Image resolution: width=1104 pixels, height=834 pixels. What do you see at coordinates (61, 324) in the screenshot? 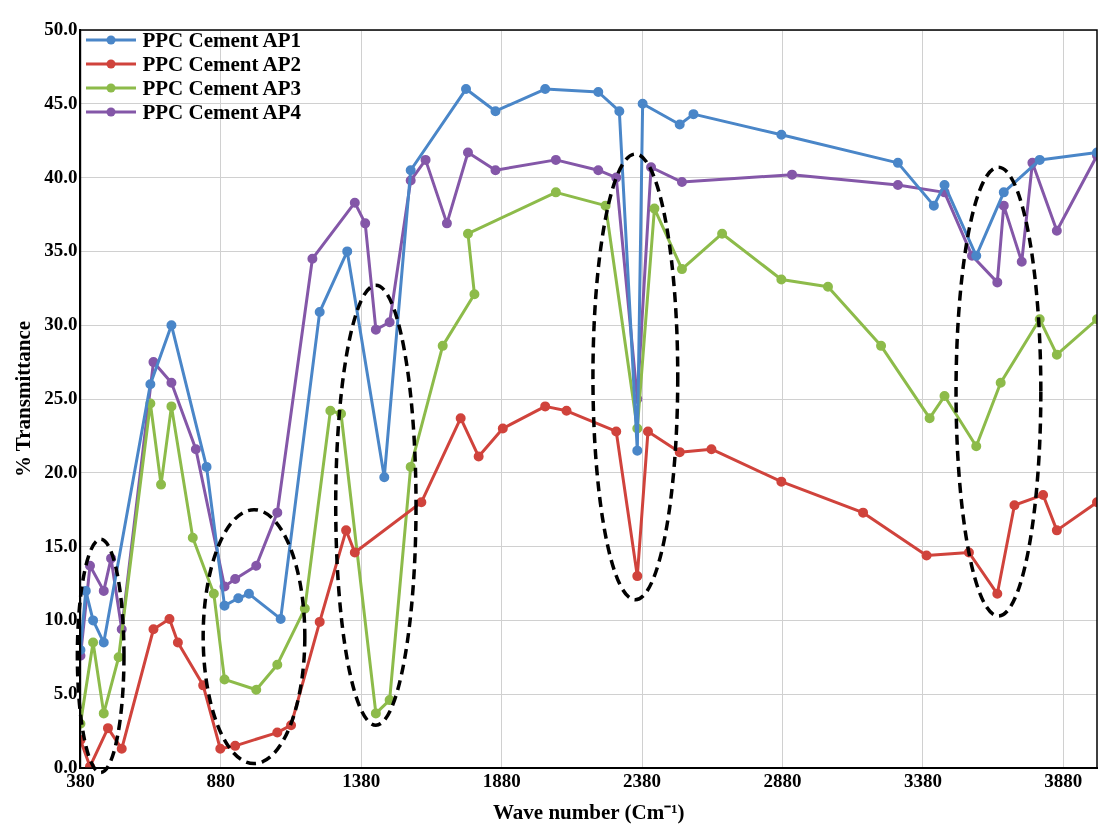
I see `y-tick-label: 30.0` at bounding box center [61, 324].